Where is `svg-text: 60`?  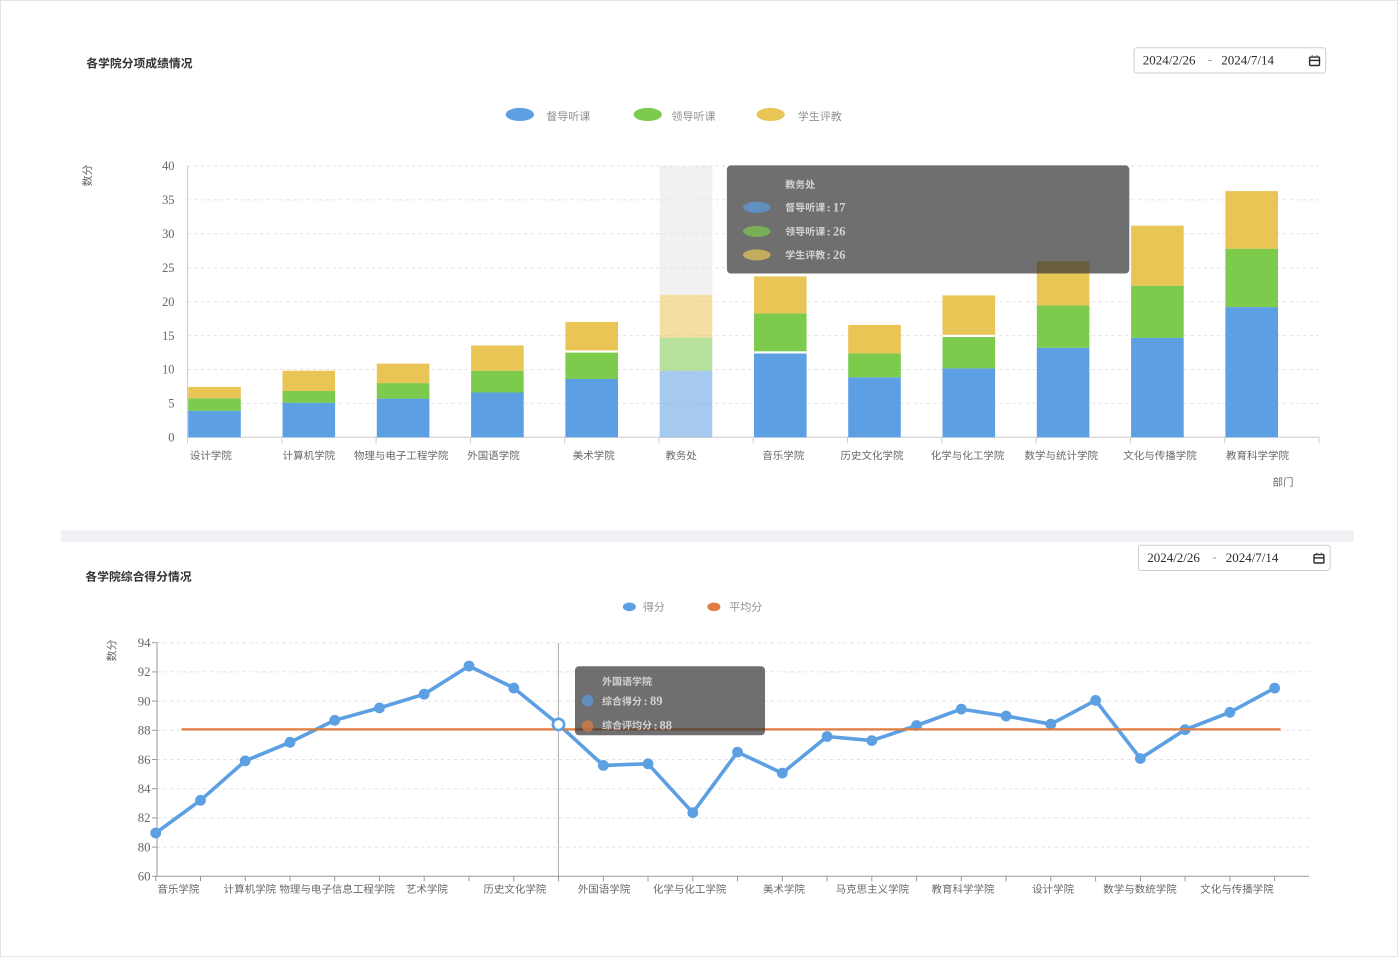
svg-text: 60 is located at coordinates (144, 877).